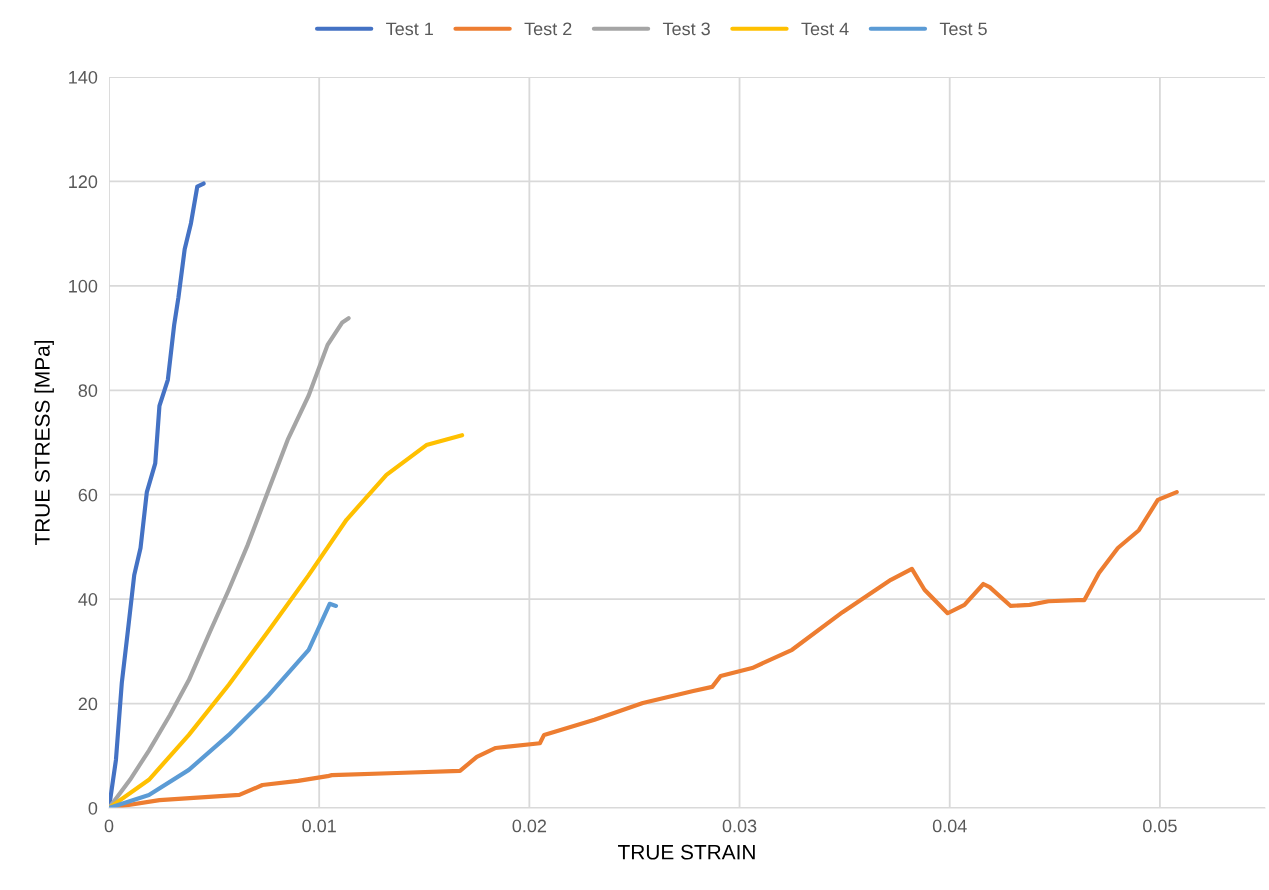 Image resolution: width=1269 pixels, height=890 pixels. I want to click on x-tick-label: 0.04, so click(949, 826).